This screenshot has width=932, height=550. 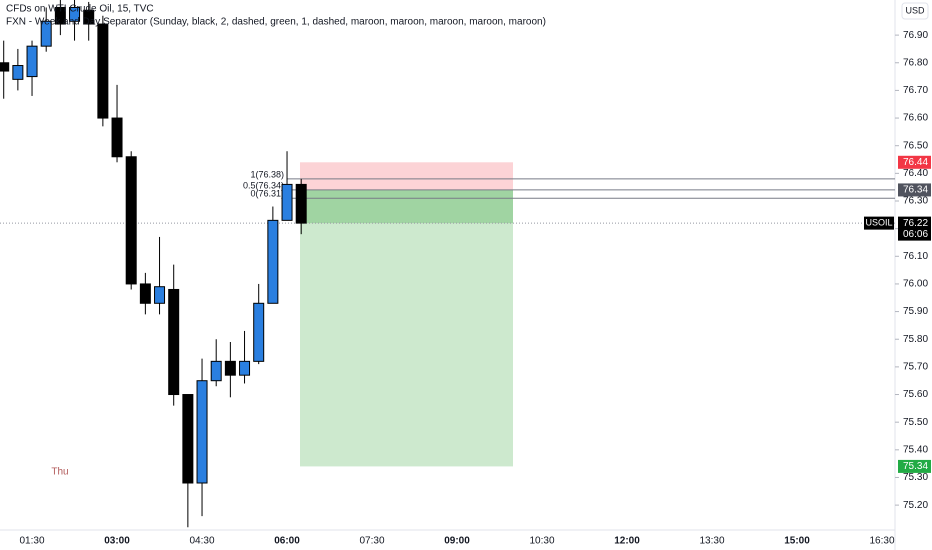 What do you see at coordinates (915, 90) in the screenshot?
I see `y-tick-label: 76.70` at bounding box center [915, 90].